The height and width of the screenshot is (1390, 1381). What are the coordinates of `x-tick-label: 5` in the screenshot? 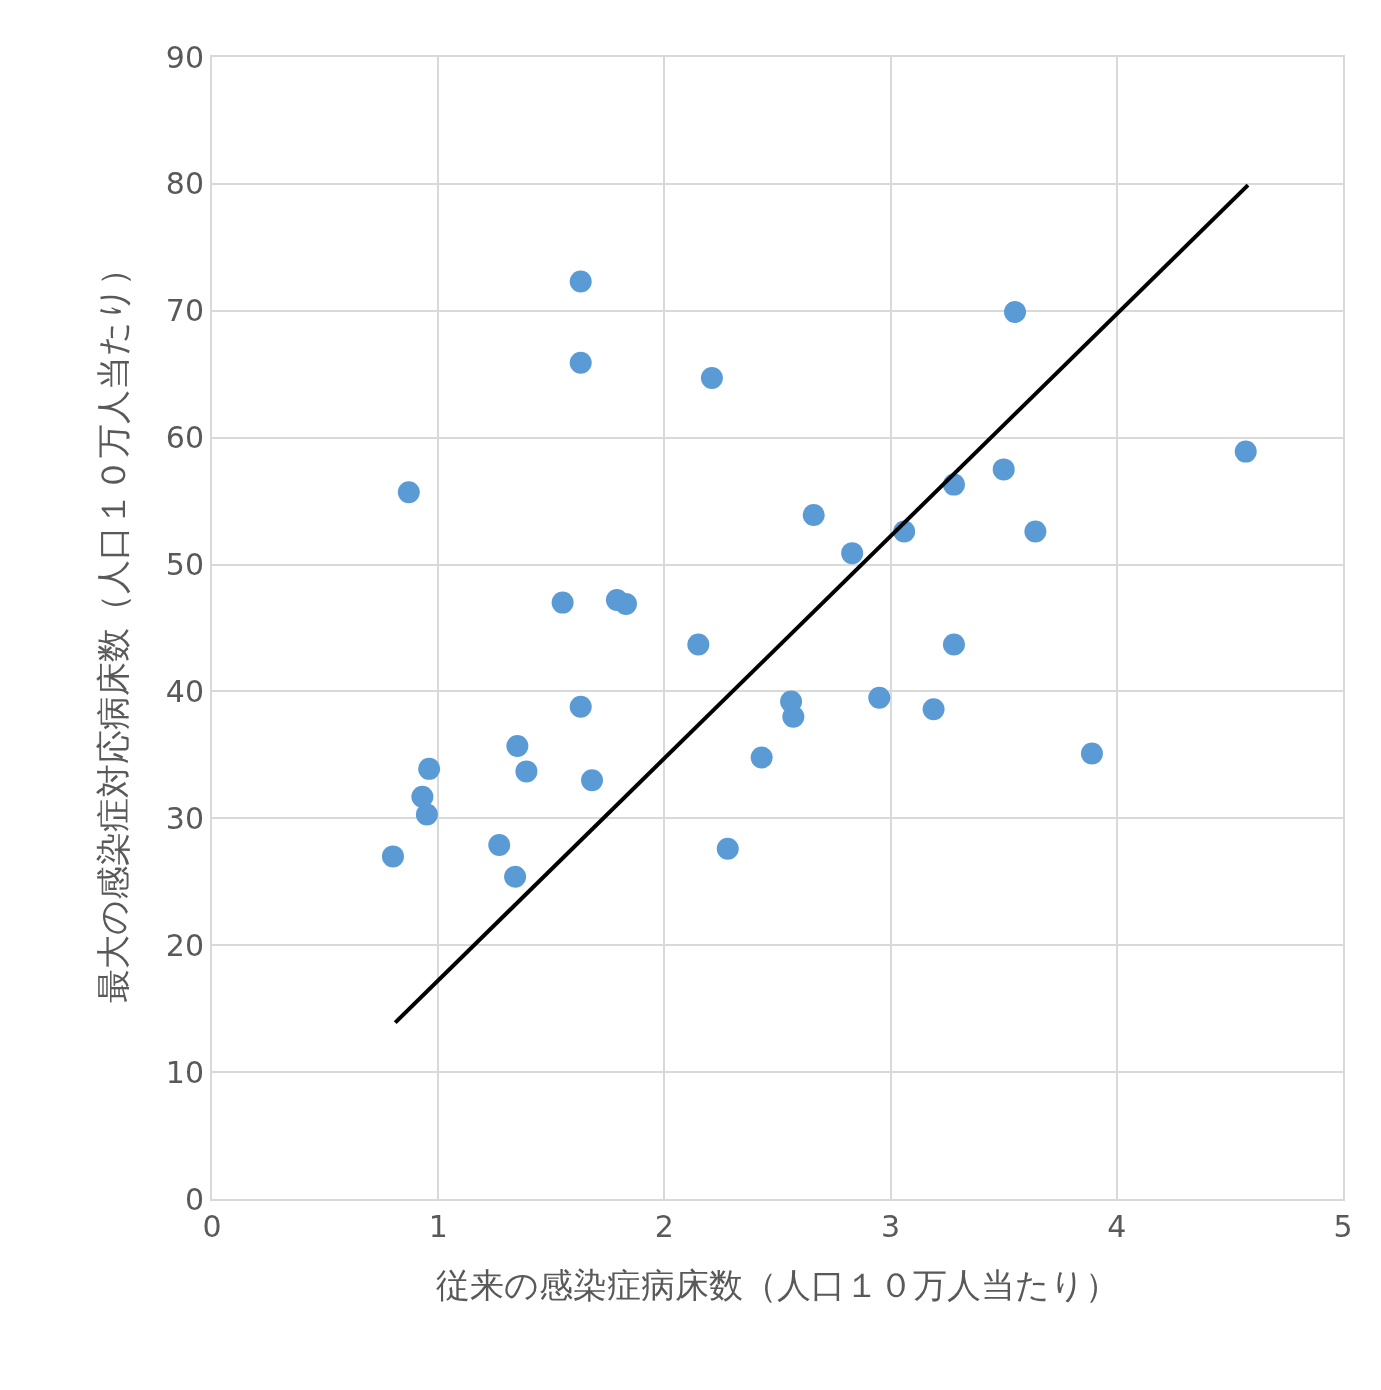 It's located at (1343, 1226).